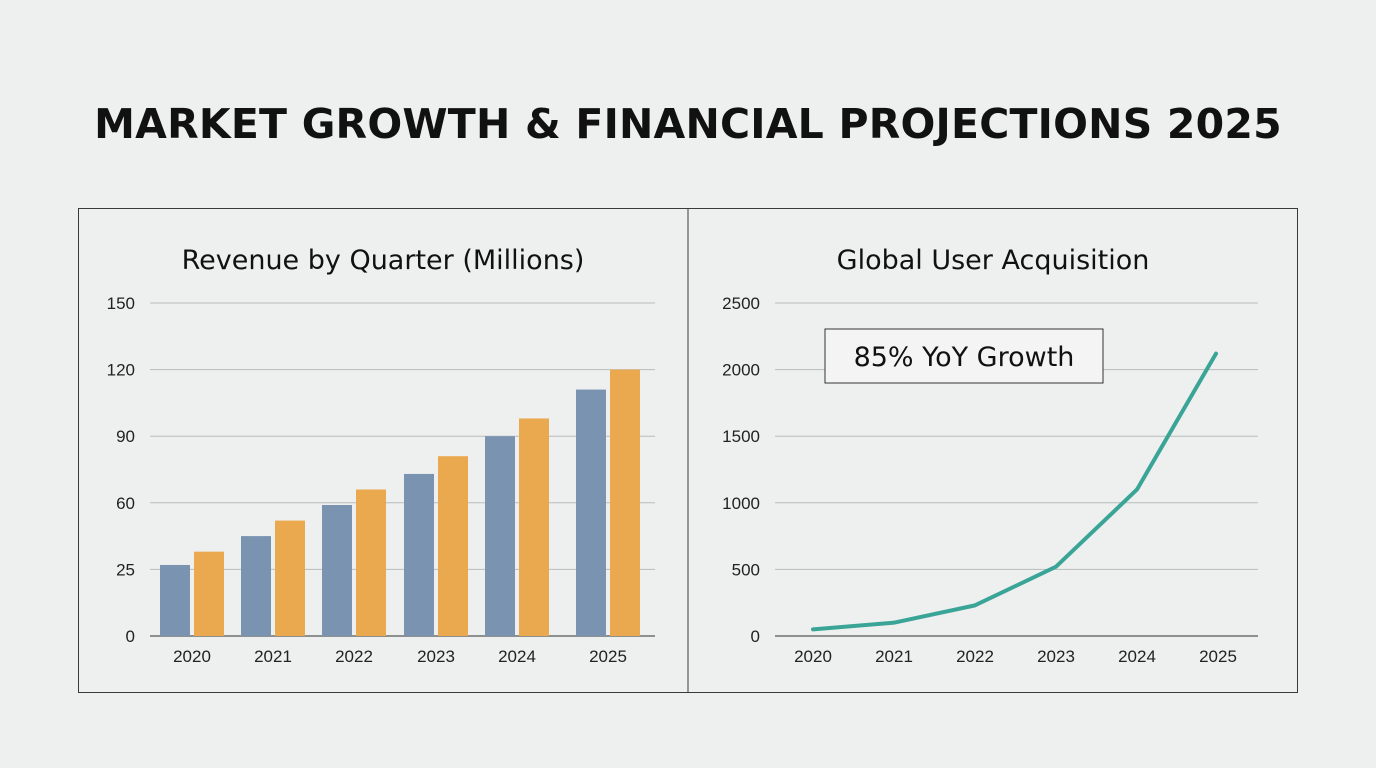  I want to click on line-x-tick-label: 2021, so click(894, 656).